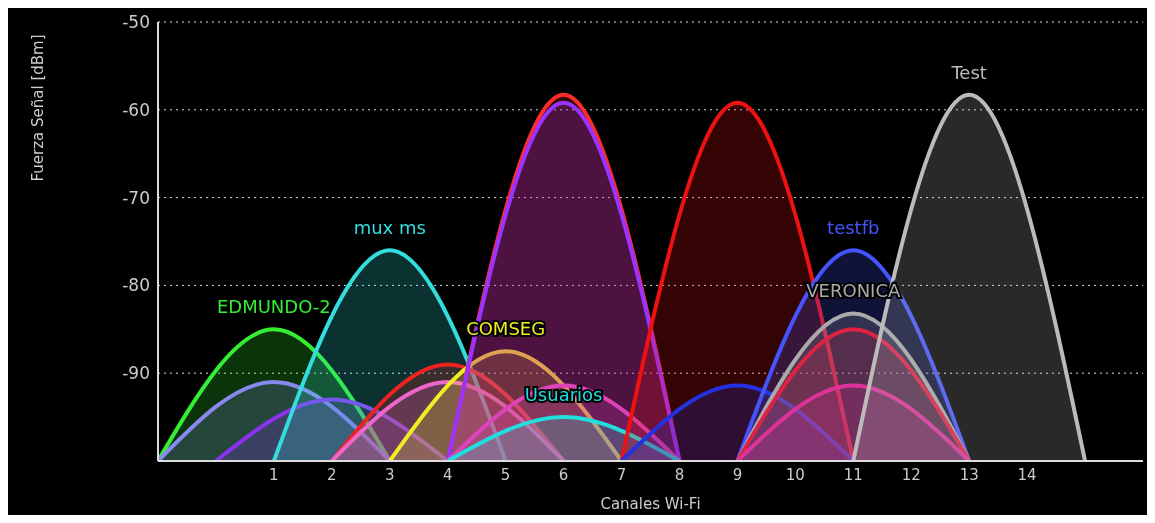  What do you see at coordinates (136, 197) in the screenshot?
I see `y-tick-label: -70` at bounding box center [136, 197].